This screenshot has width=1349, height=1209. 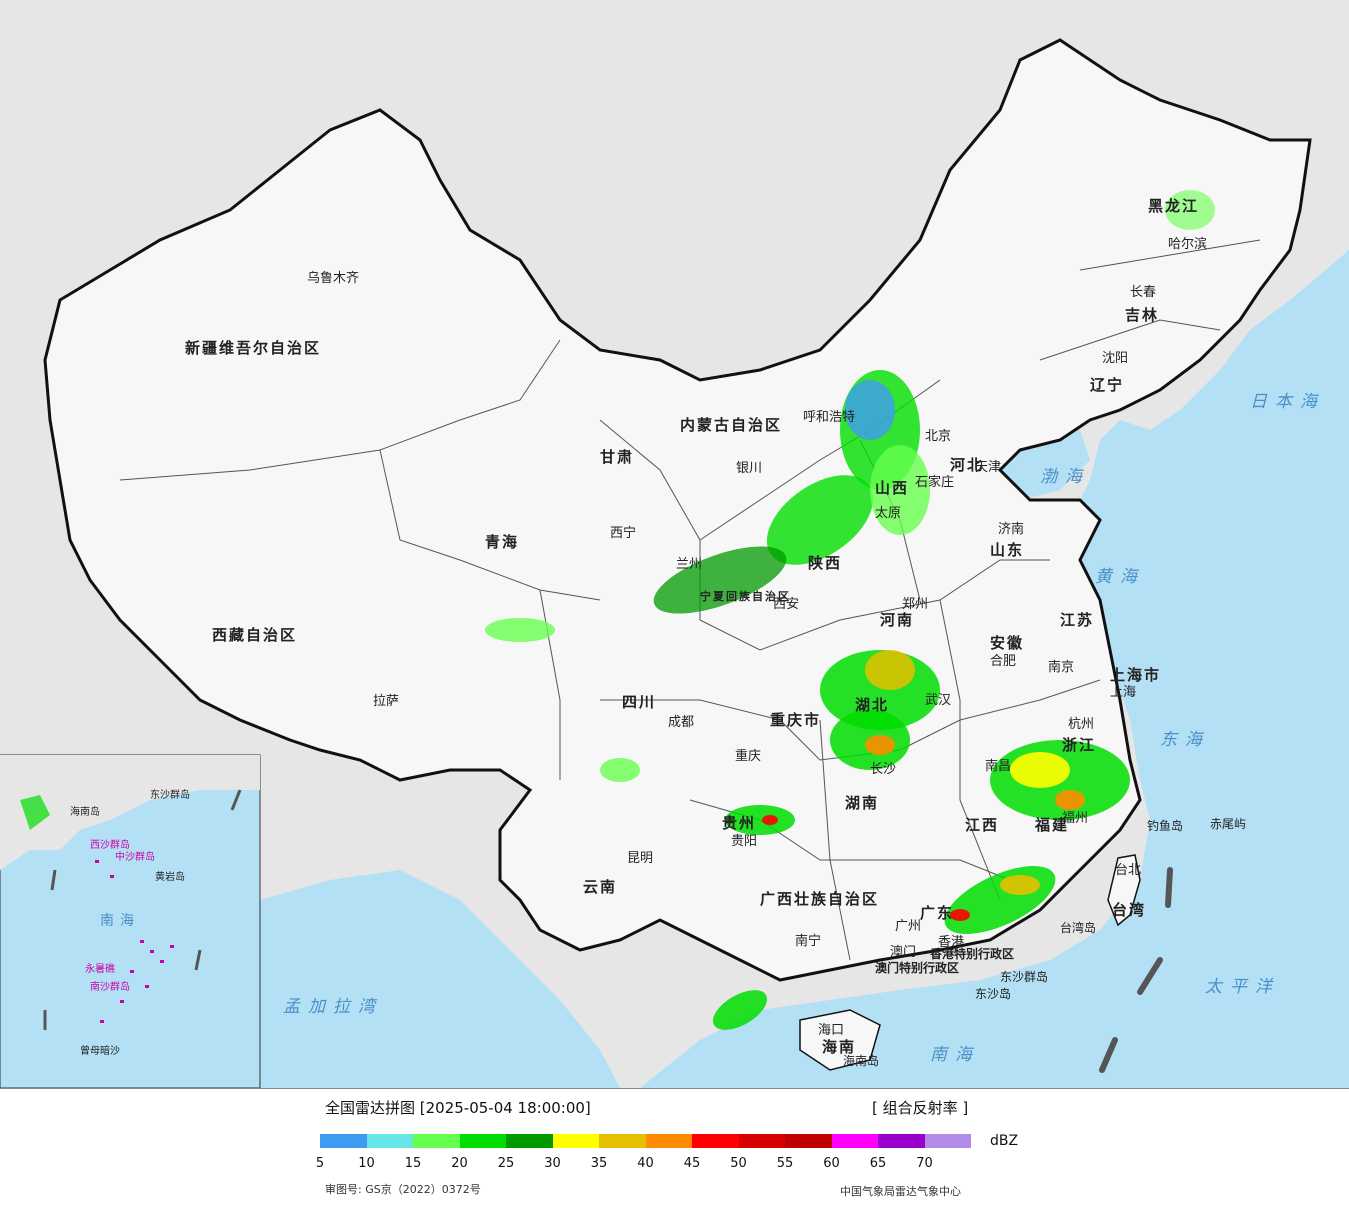 I want to click on city-shanghai: 上海, so click(x=1123, y=692).